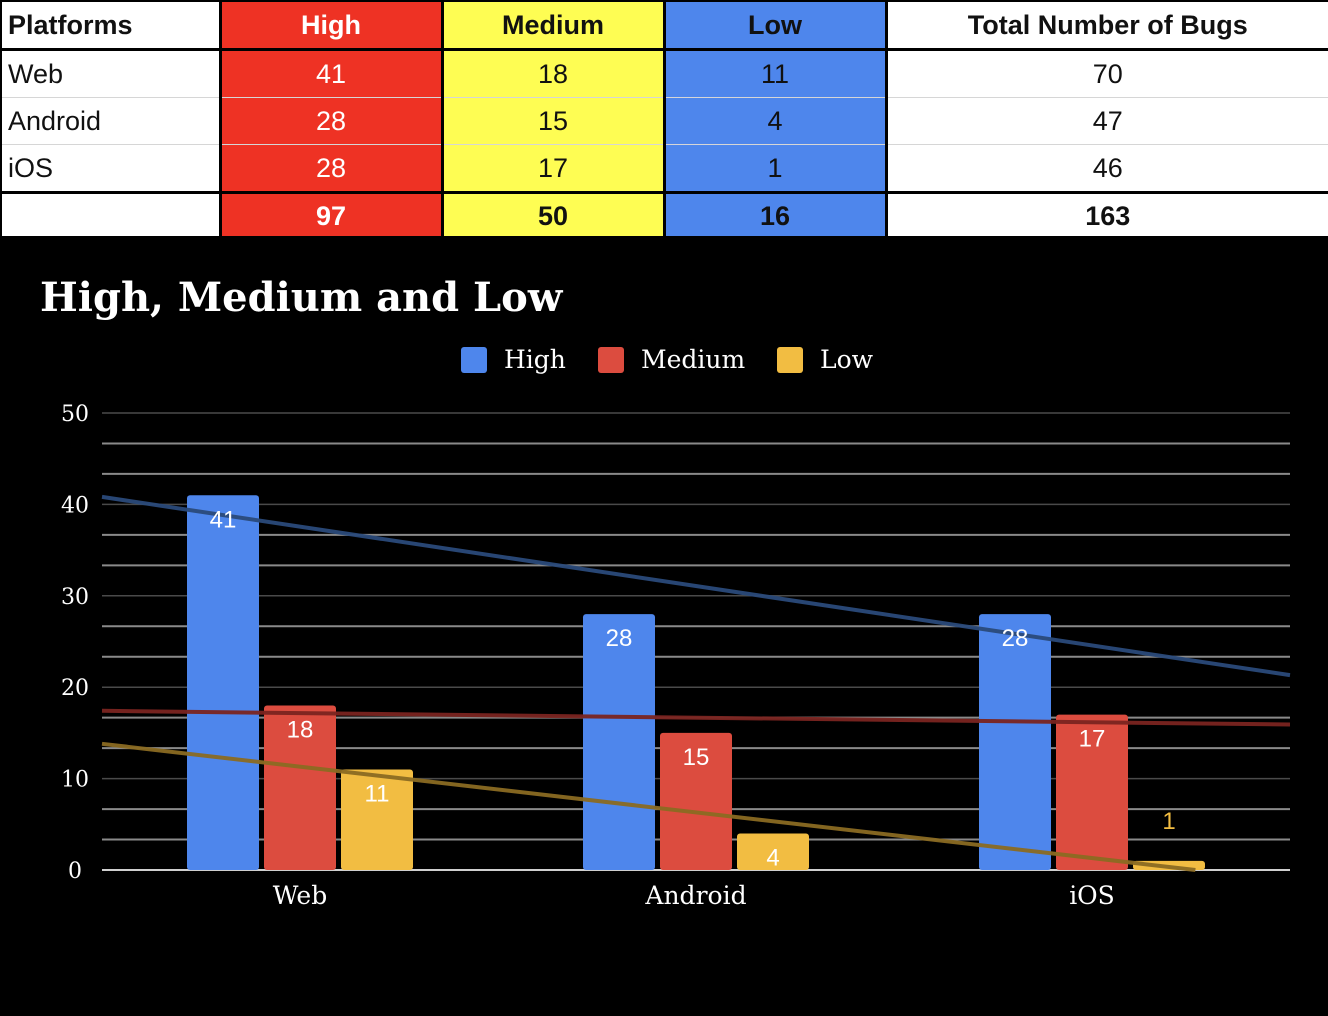 The width and height of the screenshot is (1328, 1016). Describe the element at coordinates (552, 215) in the screenshot. I see `medium-total: 50` at that location.